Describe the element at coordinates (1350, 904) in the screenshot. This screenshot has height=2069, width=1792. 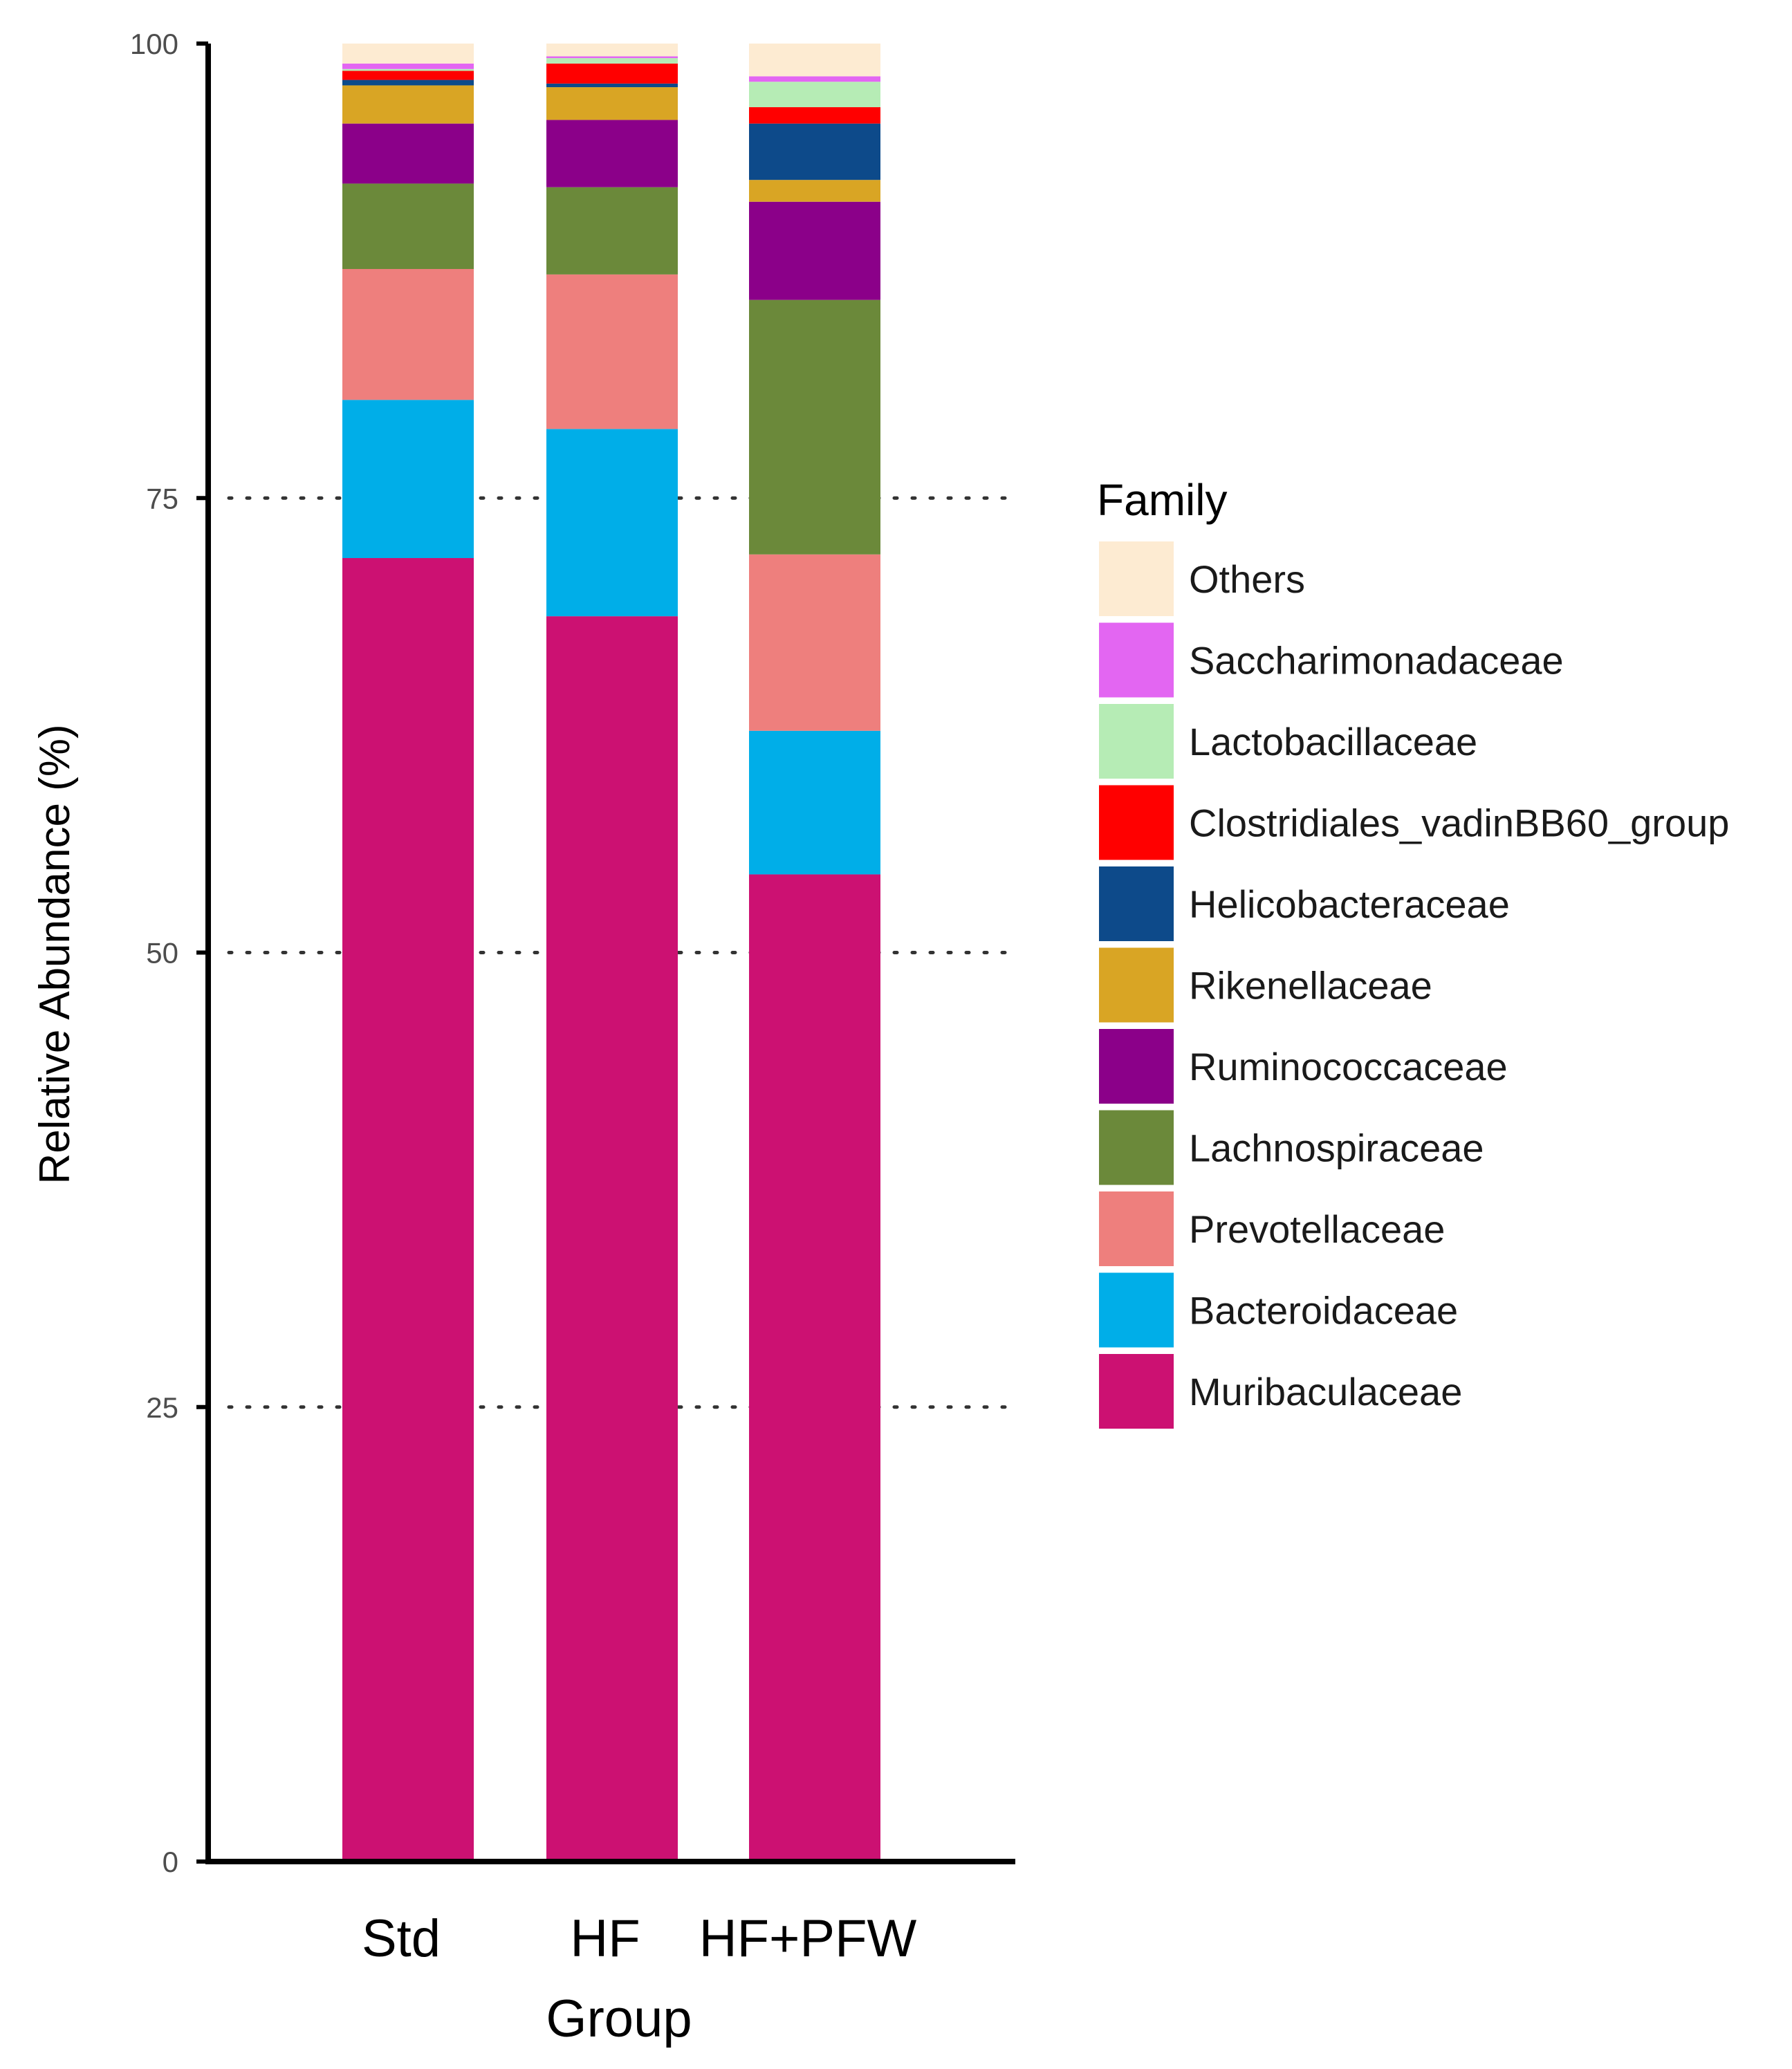
I see `legend-label: Helicobacteraceae` at that location.